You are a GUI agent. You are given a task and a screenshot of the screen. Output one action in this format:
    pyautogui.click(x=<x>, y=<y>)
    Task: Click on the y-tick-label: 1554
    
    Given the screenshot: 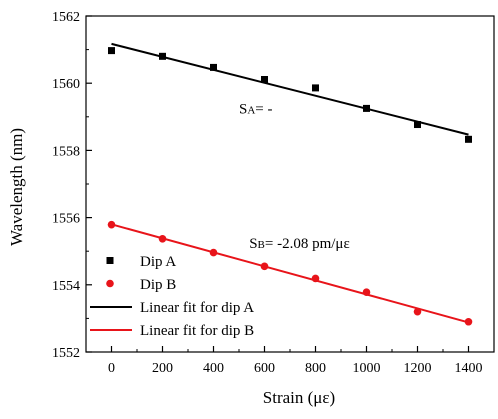 What is the action you would take?
    pyautogui.click(x=66, y=286)
    